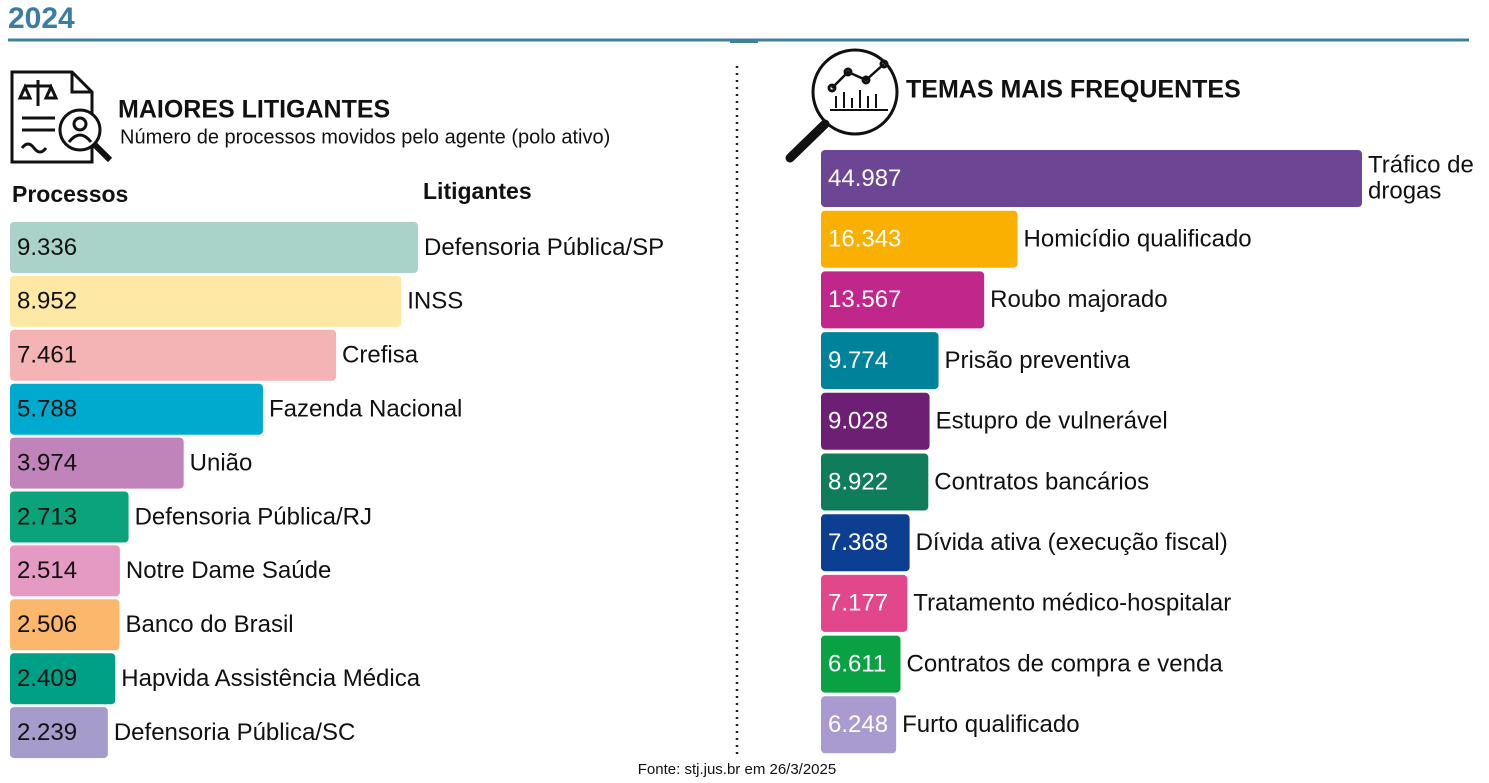  I want to click on value-label: 2.506, so click(47, 624).